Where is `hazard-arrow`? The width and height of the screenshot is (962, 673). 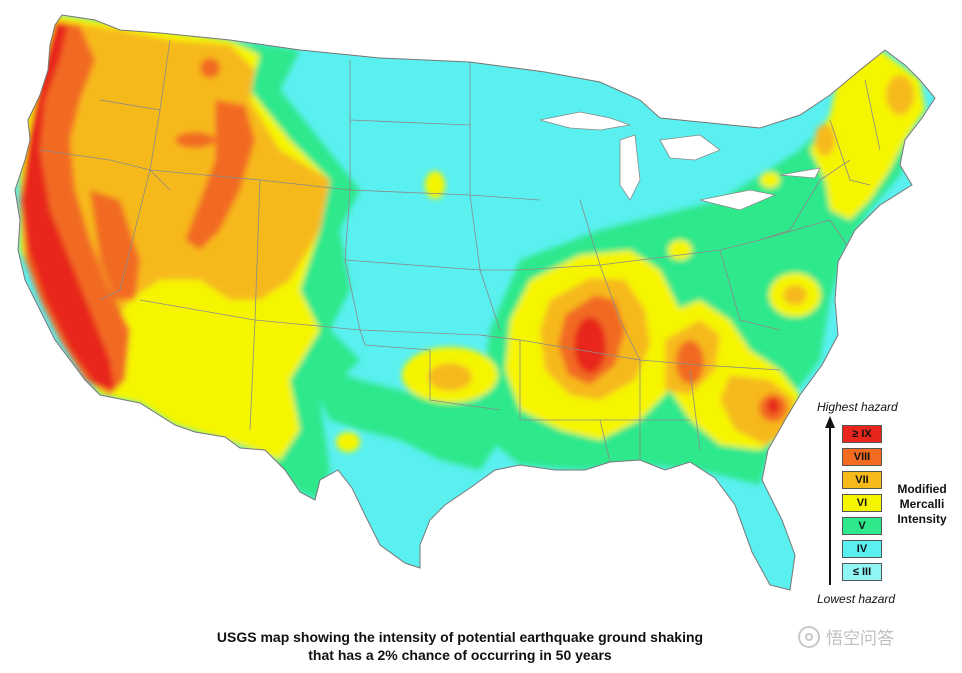
hazard-arrow is located at coordinates (830, 500).